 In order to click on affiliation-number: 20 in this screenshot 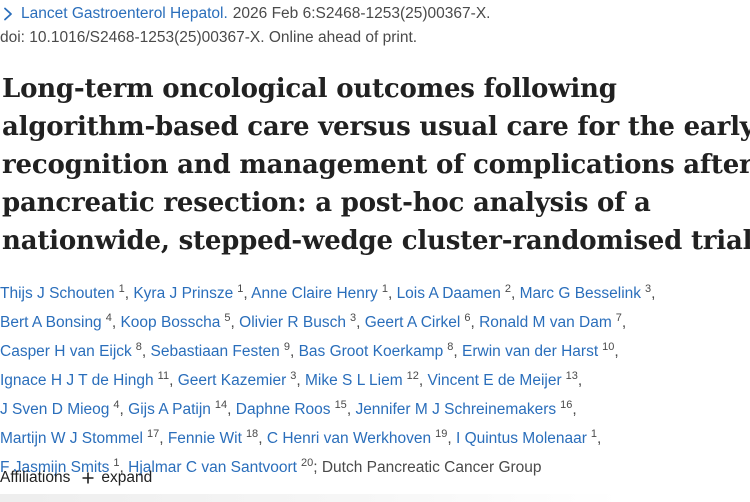, I will do `click(307, 463)`.